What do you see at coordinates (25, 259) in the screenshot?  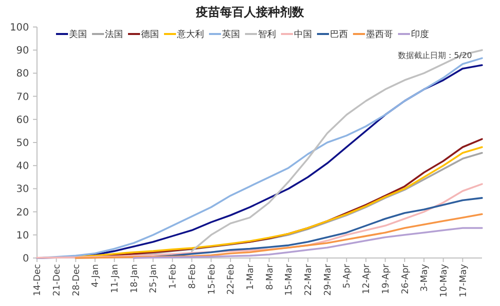 I see `y-tick-label: 0` at bounding box center [25, 259].